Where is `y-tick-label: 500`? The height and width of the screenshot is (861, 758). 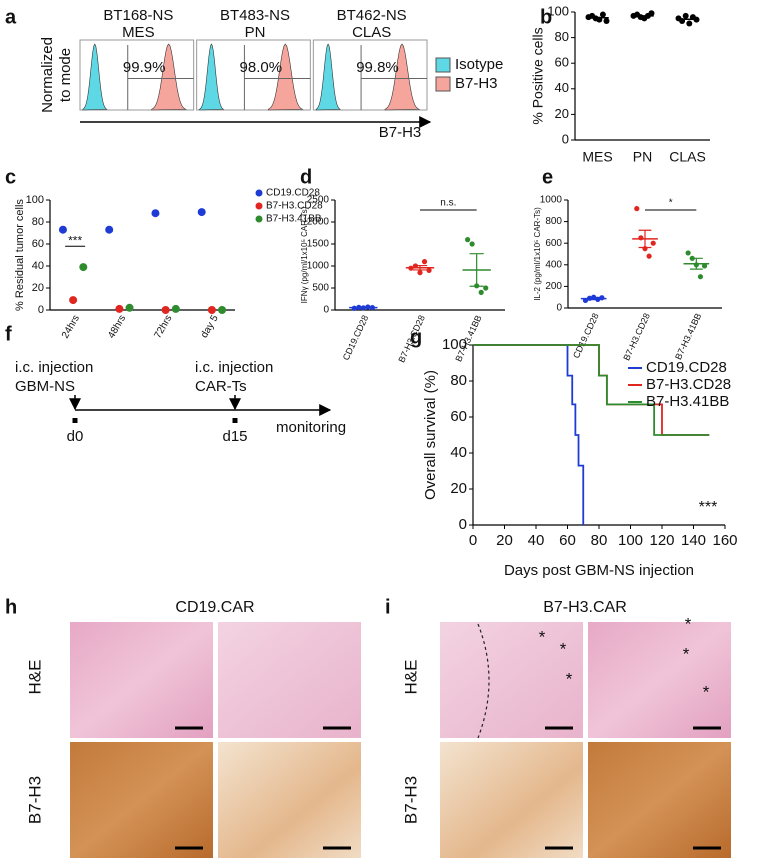 y-tick-label: 500 is located at coordinates (320, 288).